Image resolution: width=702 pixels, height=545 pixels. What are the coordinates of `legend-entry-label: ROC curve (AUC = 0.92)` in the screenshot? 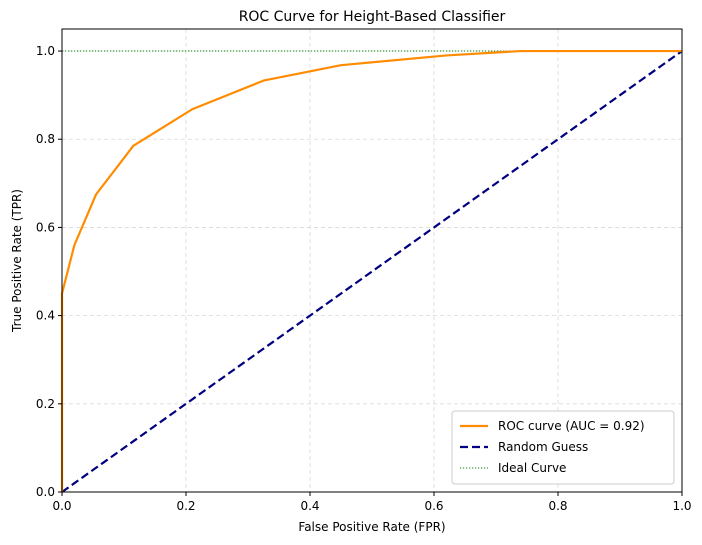 It's located at (571, 426).